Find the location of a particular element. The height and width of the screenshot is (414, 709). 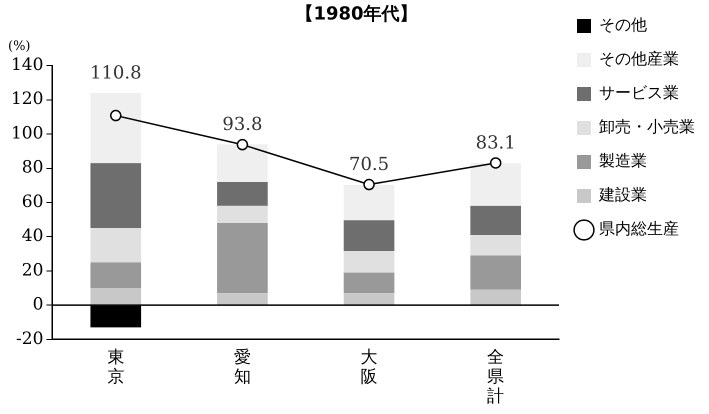

x-tick-label: 大阪 is located at coordinates (369, 368).